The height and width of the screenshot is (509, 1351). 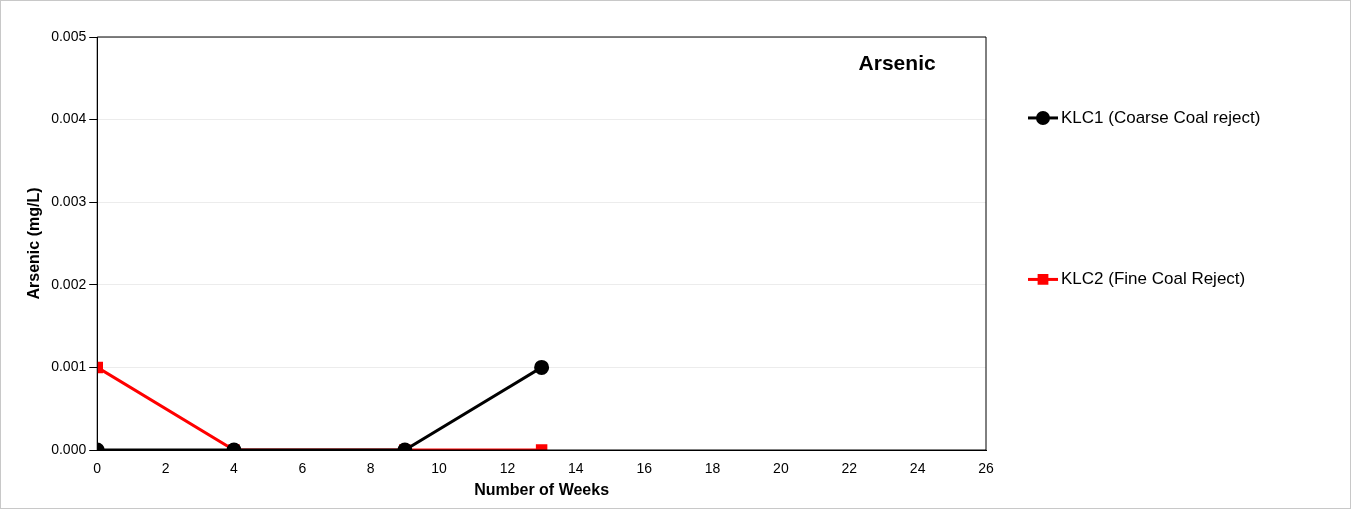 I want to click on x-tick-label: 8, so click(x=370, y=468).